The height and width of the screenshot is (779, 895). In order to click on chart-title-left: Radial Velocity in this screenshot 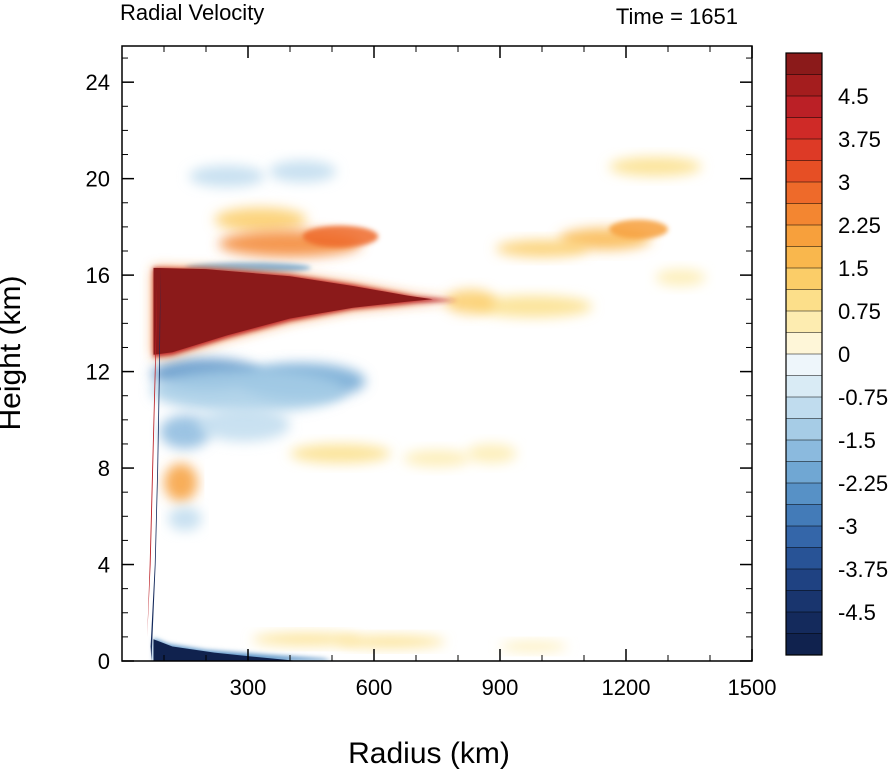, I will do `click(192, 12)`.